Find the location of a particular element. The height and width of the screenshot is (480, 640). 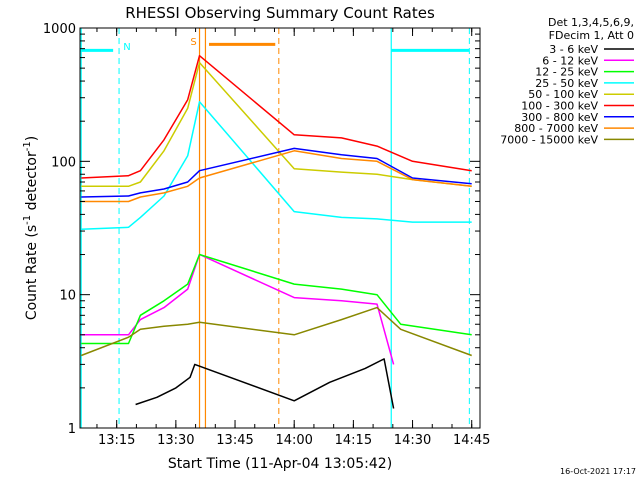

saa-label: S is located at coordinates (193, 42).